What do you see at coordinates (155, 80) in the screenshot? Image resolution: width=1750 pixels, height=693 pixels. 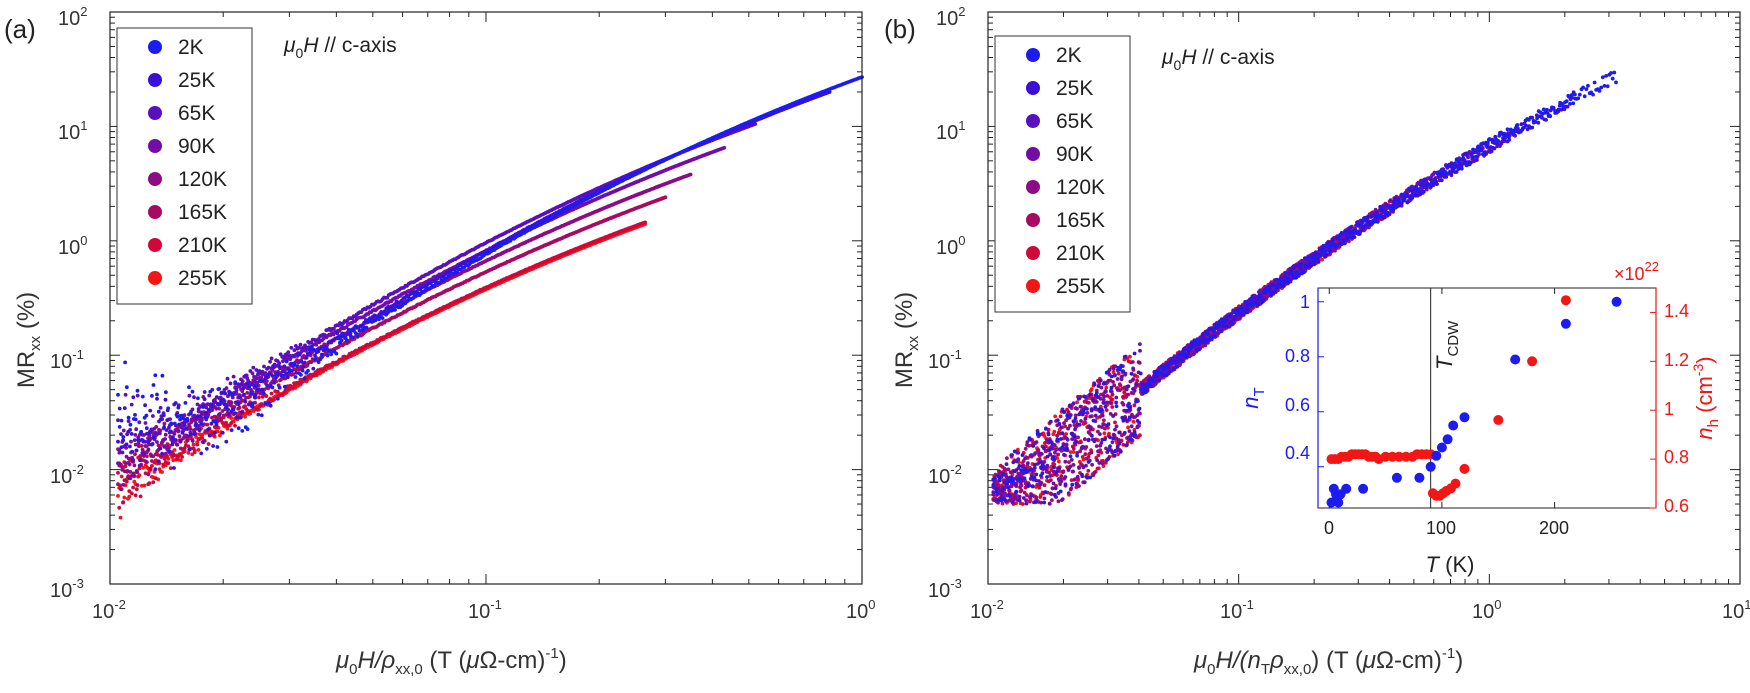 I see `legend-marker-25K` at bounding box center [155, 80].